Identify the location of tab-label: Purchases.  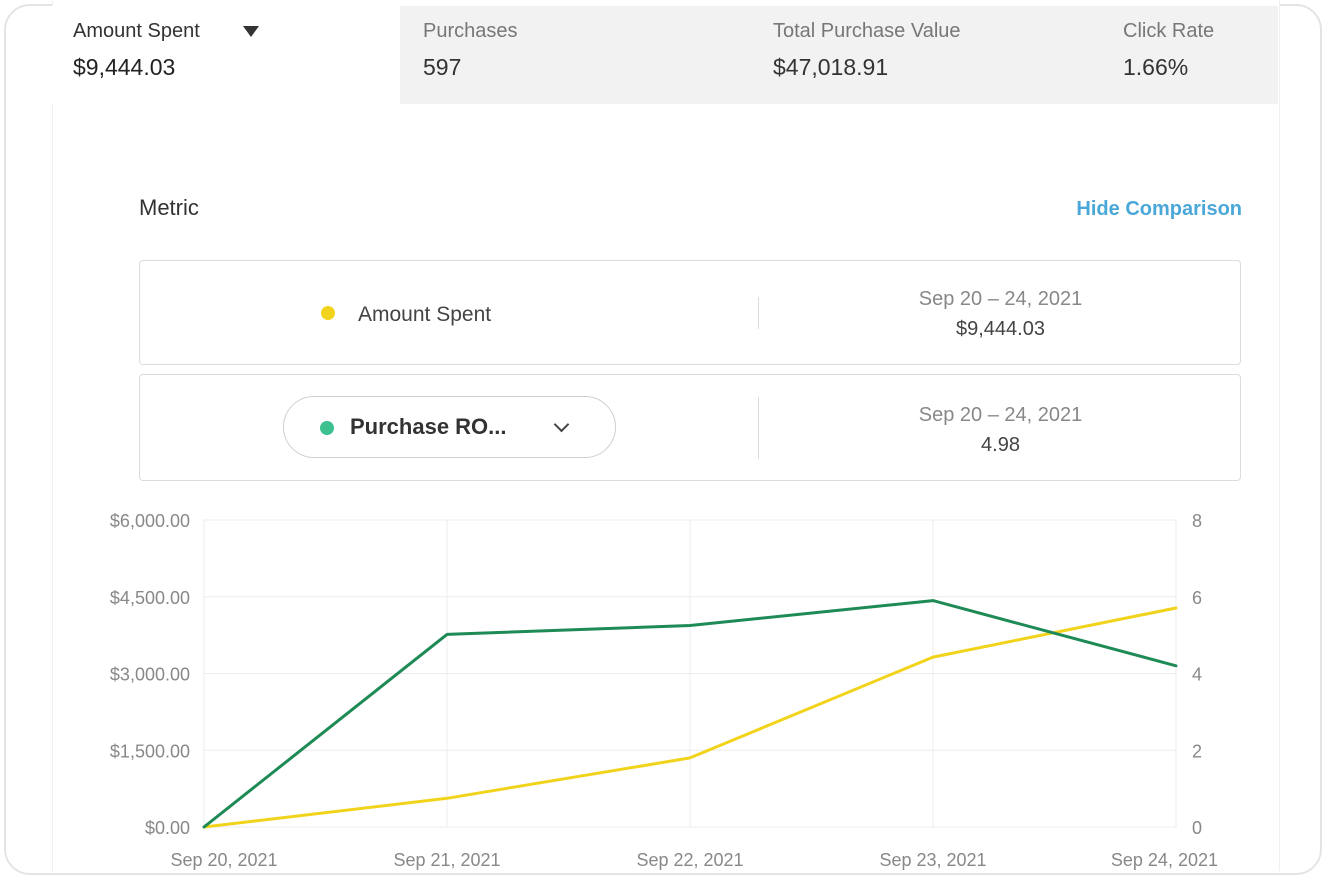
(470, 31).